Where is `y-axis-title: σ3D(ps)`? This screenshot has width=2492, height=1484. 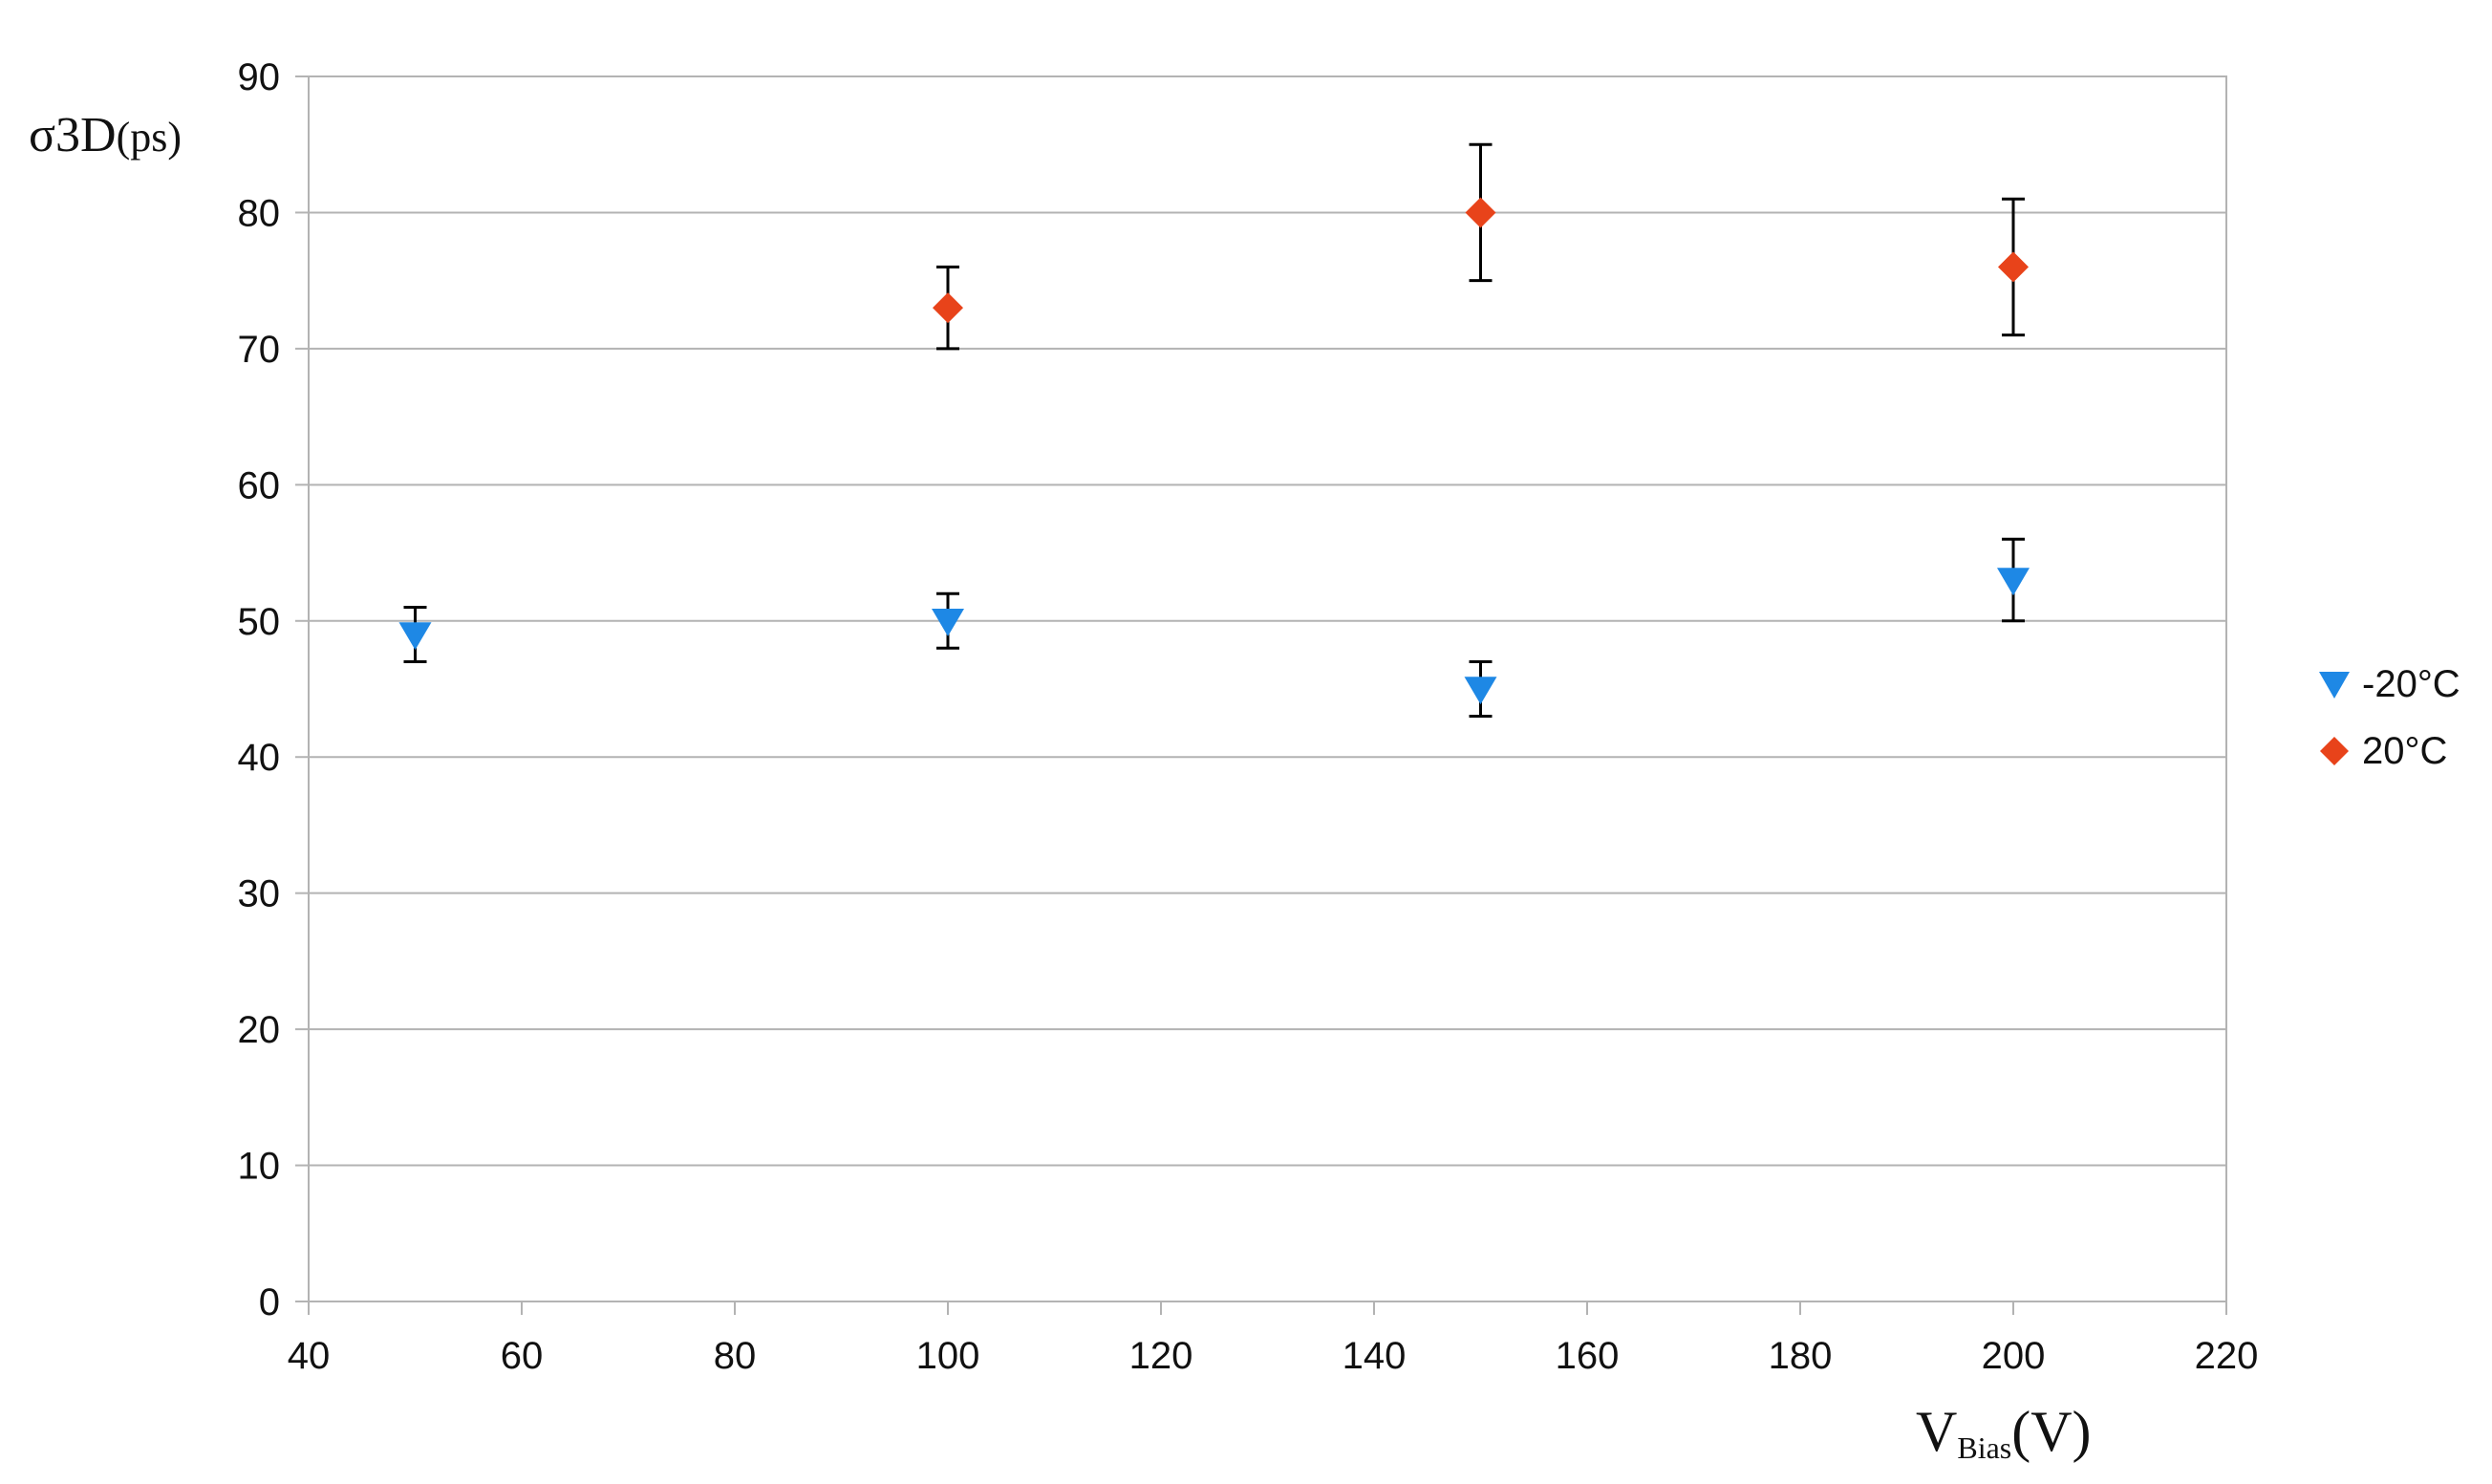 y-axis-title: σ3D(ps) is located at coordinates (105, 135).